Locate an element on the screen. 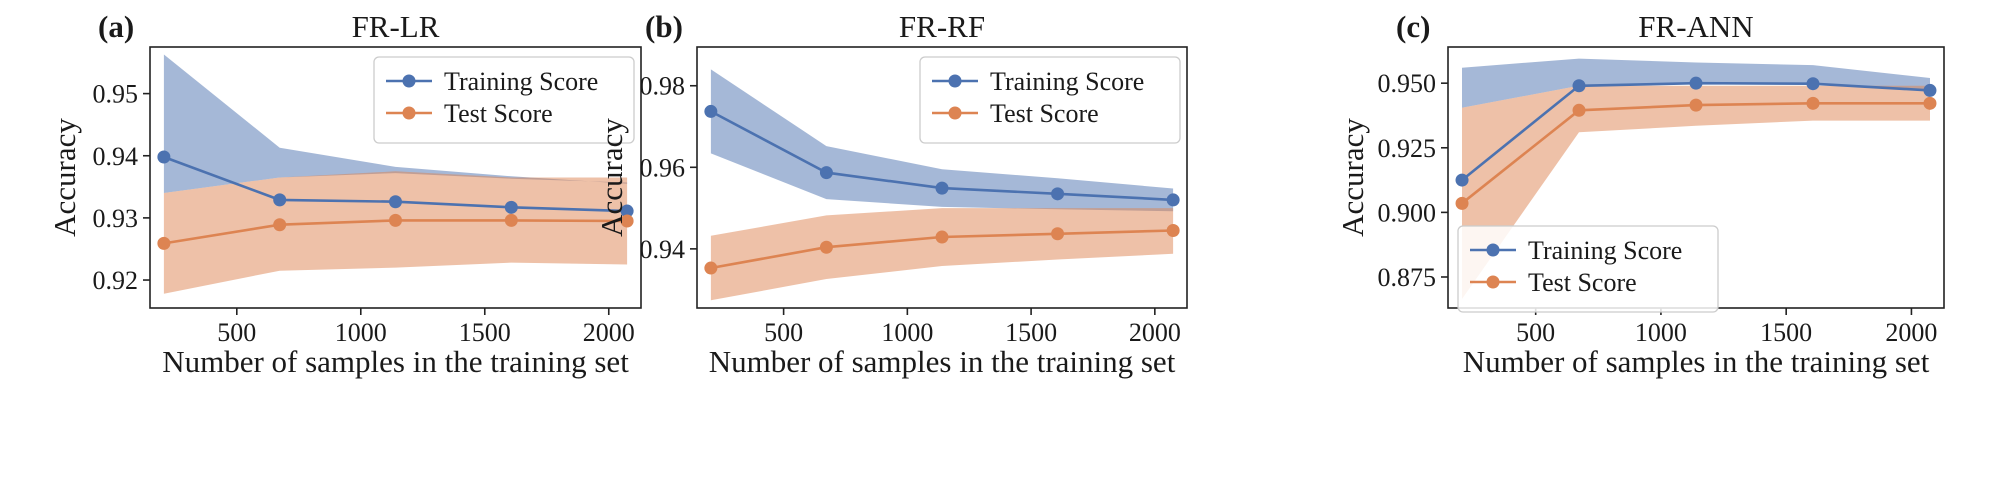  y-tick-label: 0.95 is located at coordinates (116, 94).